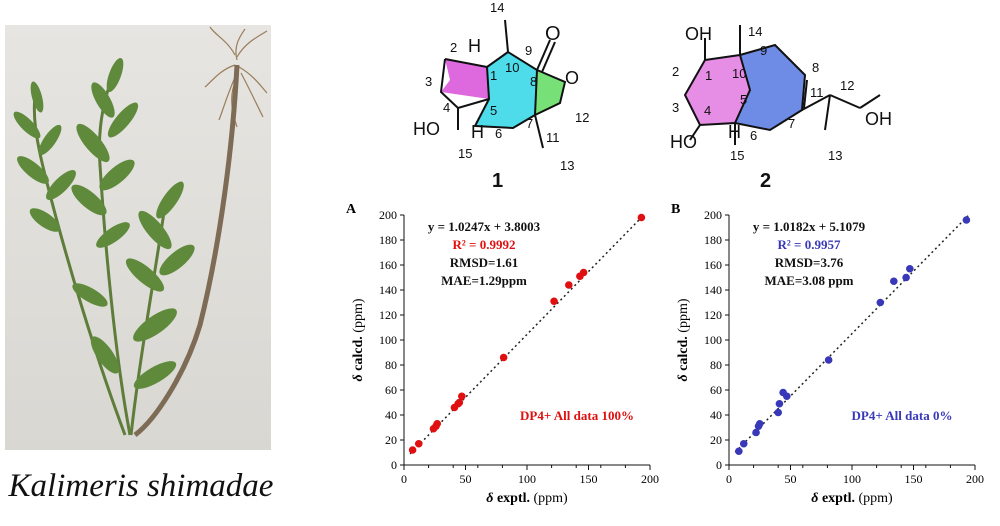  What do you see at coordinates (493, 110) in the screenshot?
I see `structure-1-label-c5: 5` at bounding box center [493, 110].